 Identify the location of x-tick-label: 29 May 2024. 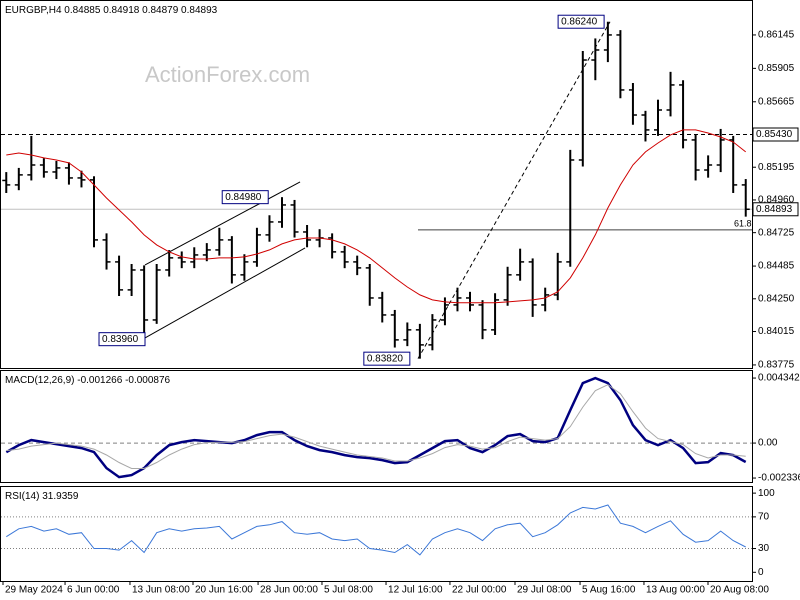
(34, 590).